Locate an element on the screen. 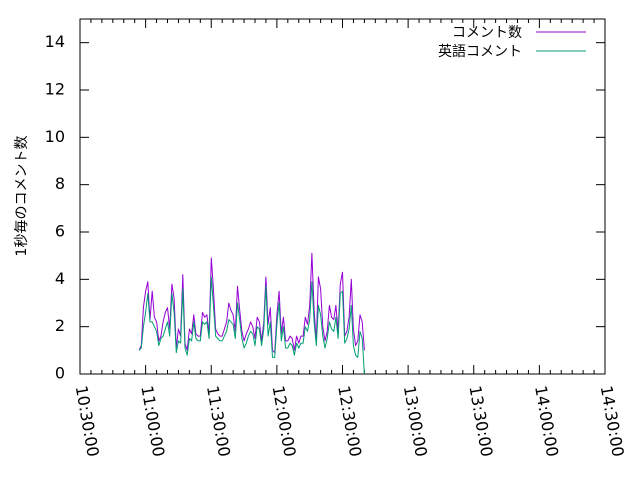 The image size is (640, 480). y-tick-label: 6 is located at coordinates (60, 231).